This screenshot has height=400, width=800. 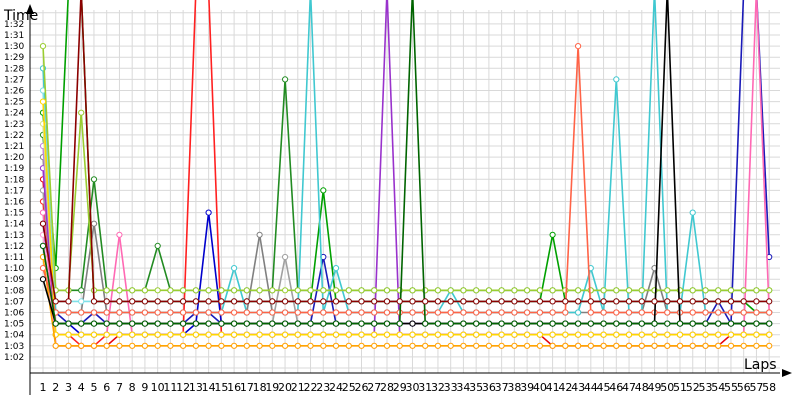 I want to click on y-tick-label: 1:31, so click(x=14, y=36).